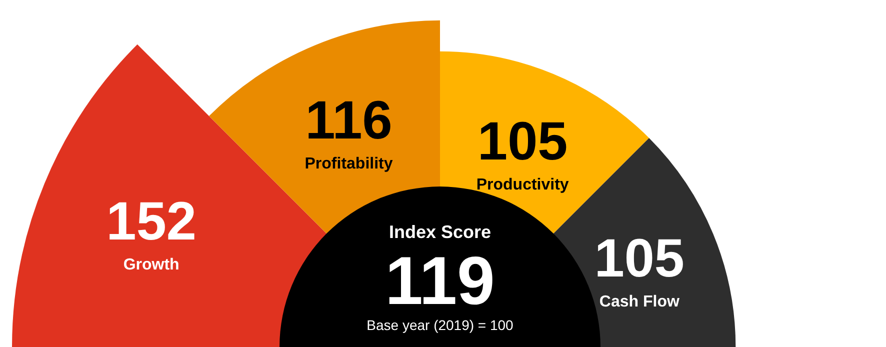  What do you see at coordinates (440, 281) in the screenshot?
I see `text: 119` at bounding box center [440, 281].